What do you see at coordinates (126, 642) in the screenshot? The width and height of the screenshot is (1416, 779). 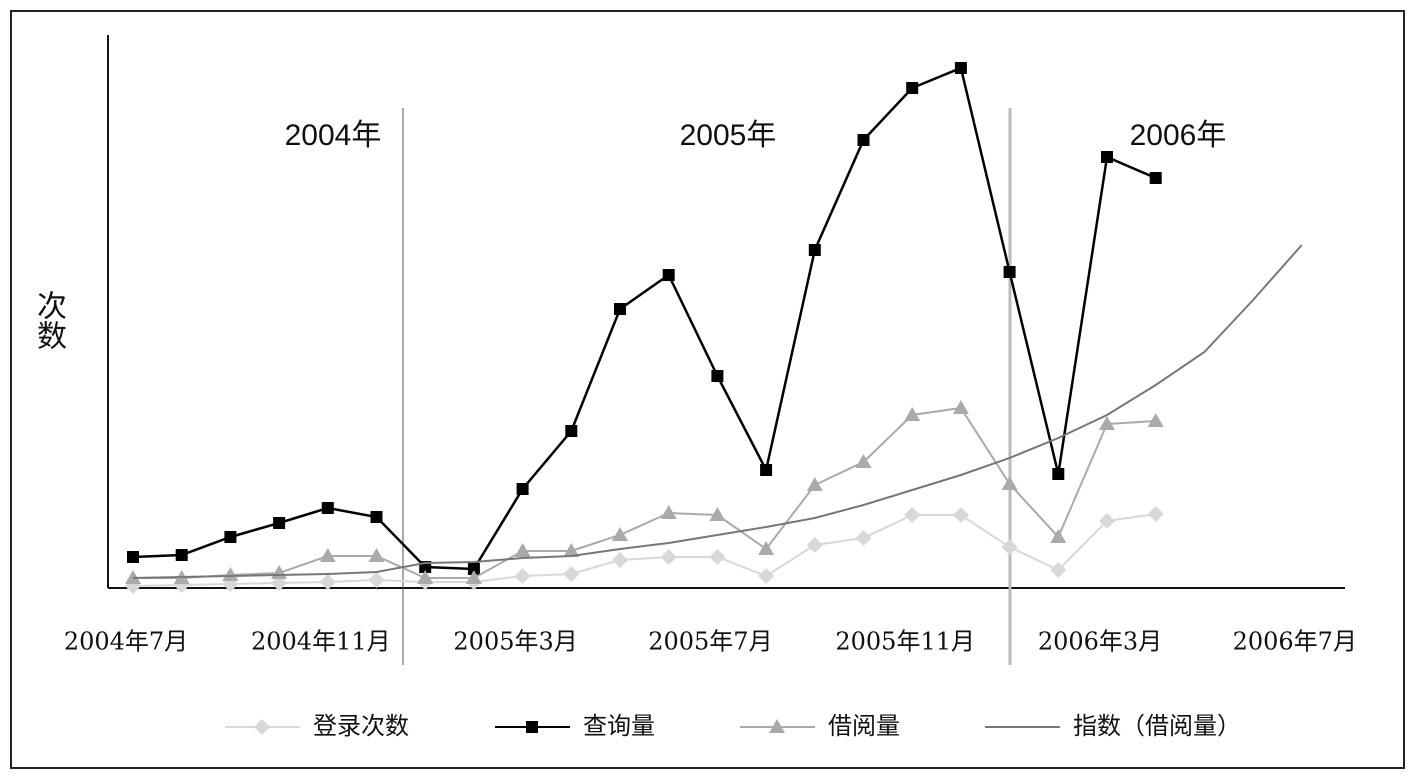 I see `x-tick-label: 2004年7月` at bounding box center [126, 642].